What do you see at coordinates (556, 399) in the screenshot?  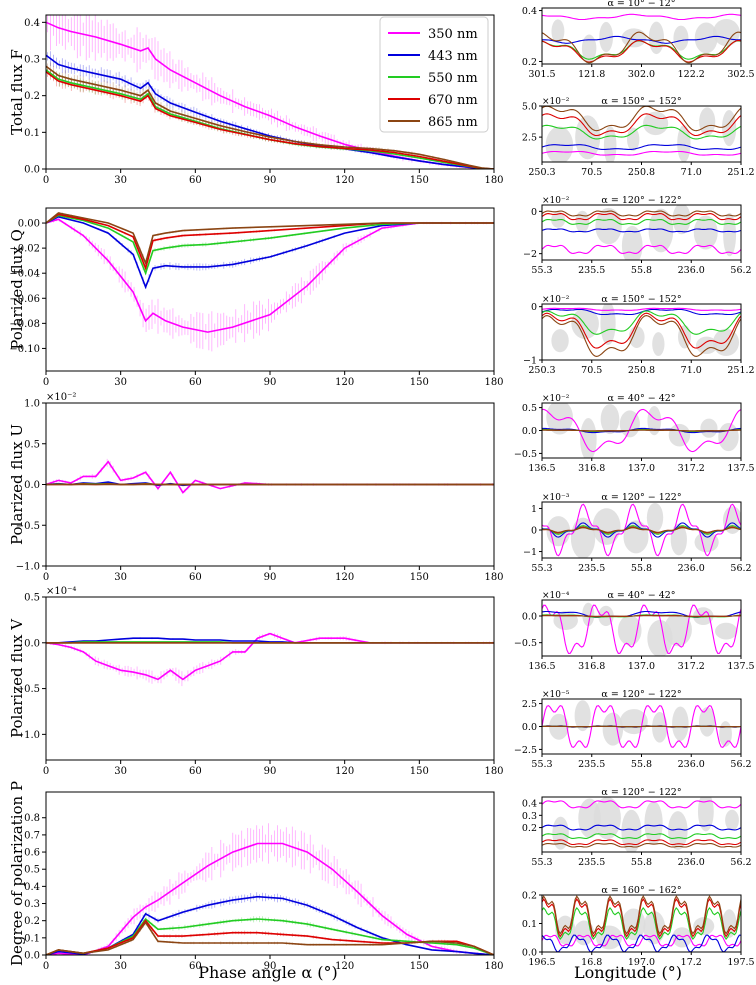 I see `inset-multiplier: ×10⁻²` at bounding box center [556, 399].